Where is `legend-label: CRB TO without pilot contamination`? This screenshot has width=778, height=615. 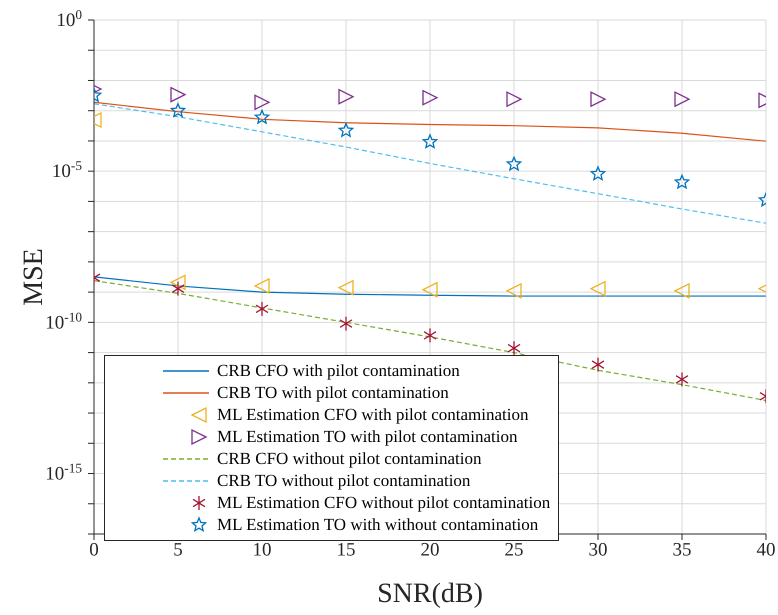 legend-label: CRB TO without pilot contamination is located at coordinates (343, 481).